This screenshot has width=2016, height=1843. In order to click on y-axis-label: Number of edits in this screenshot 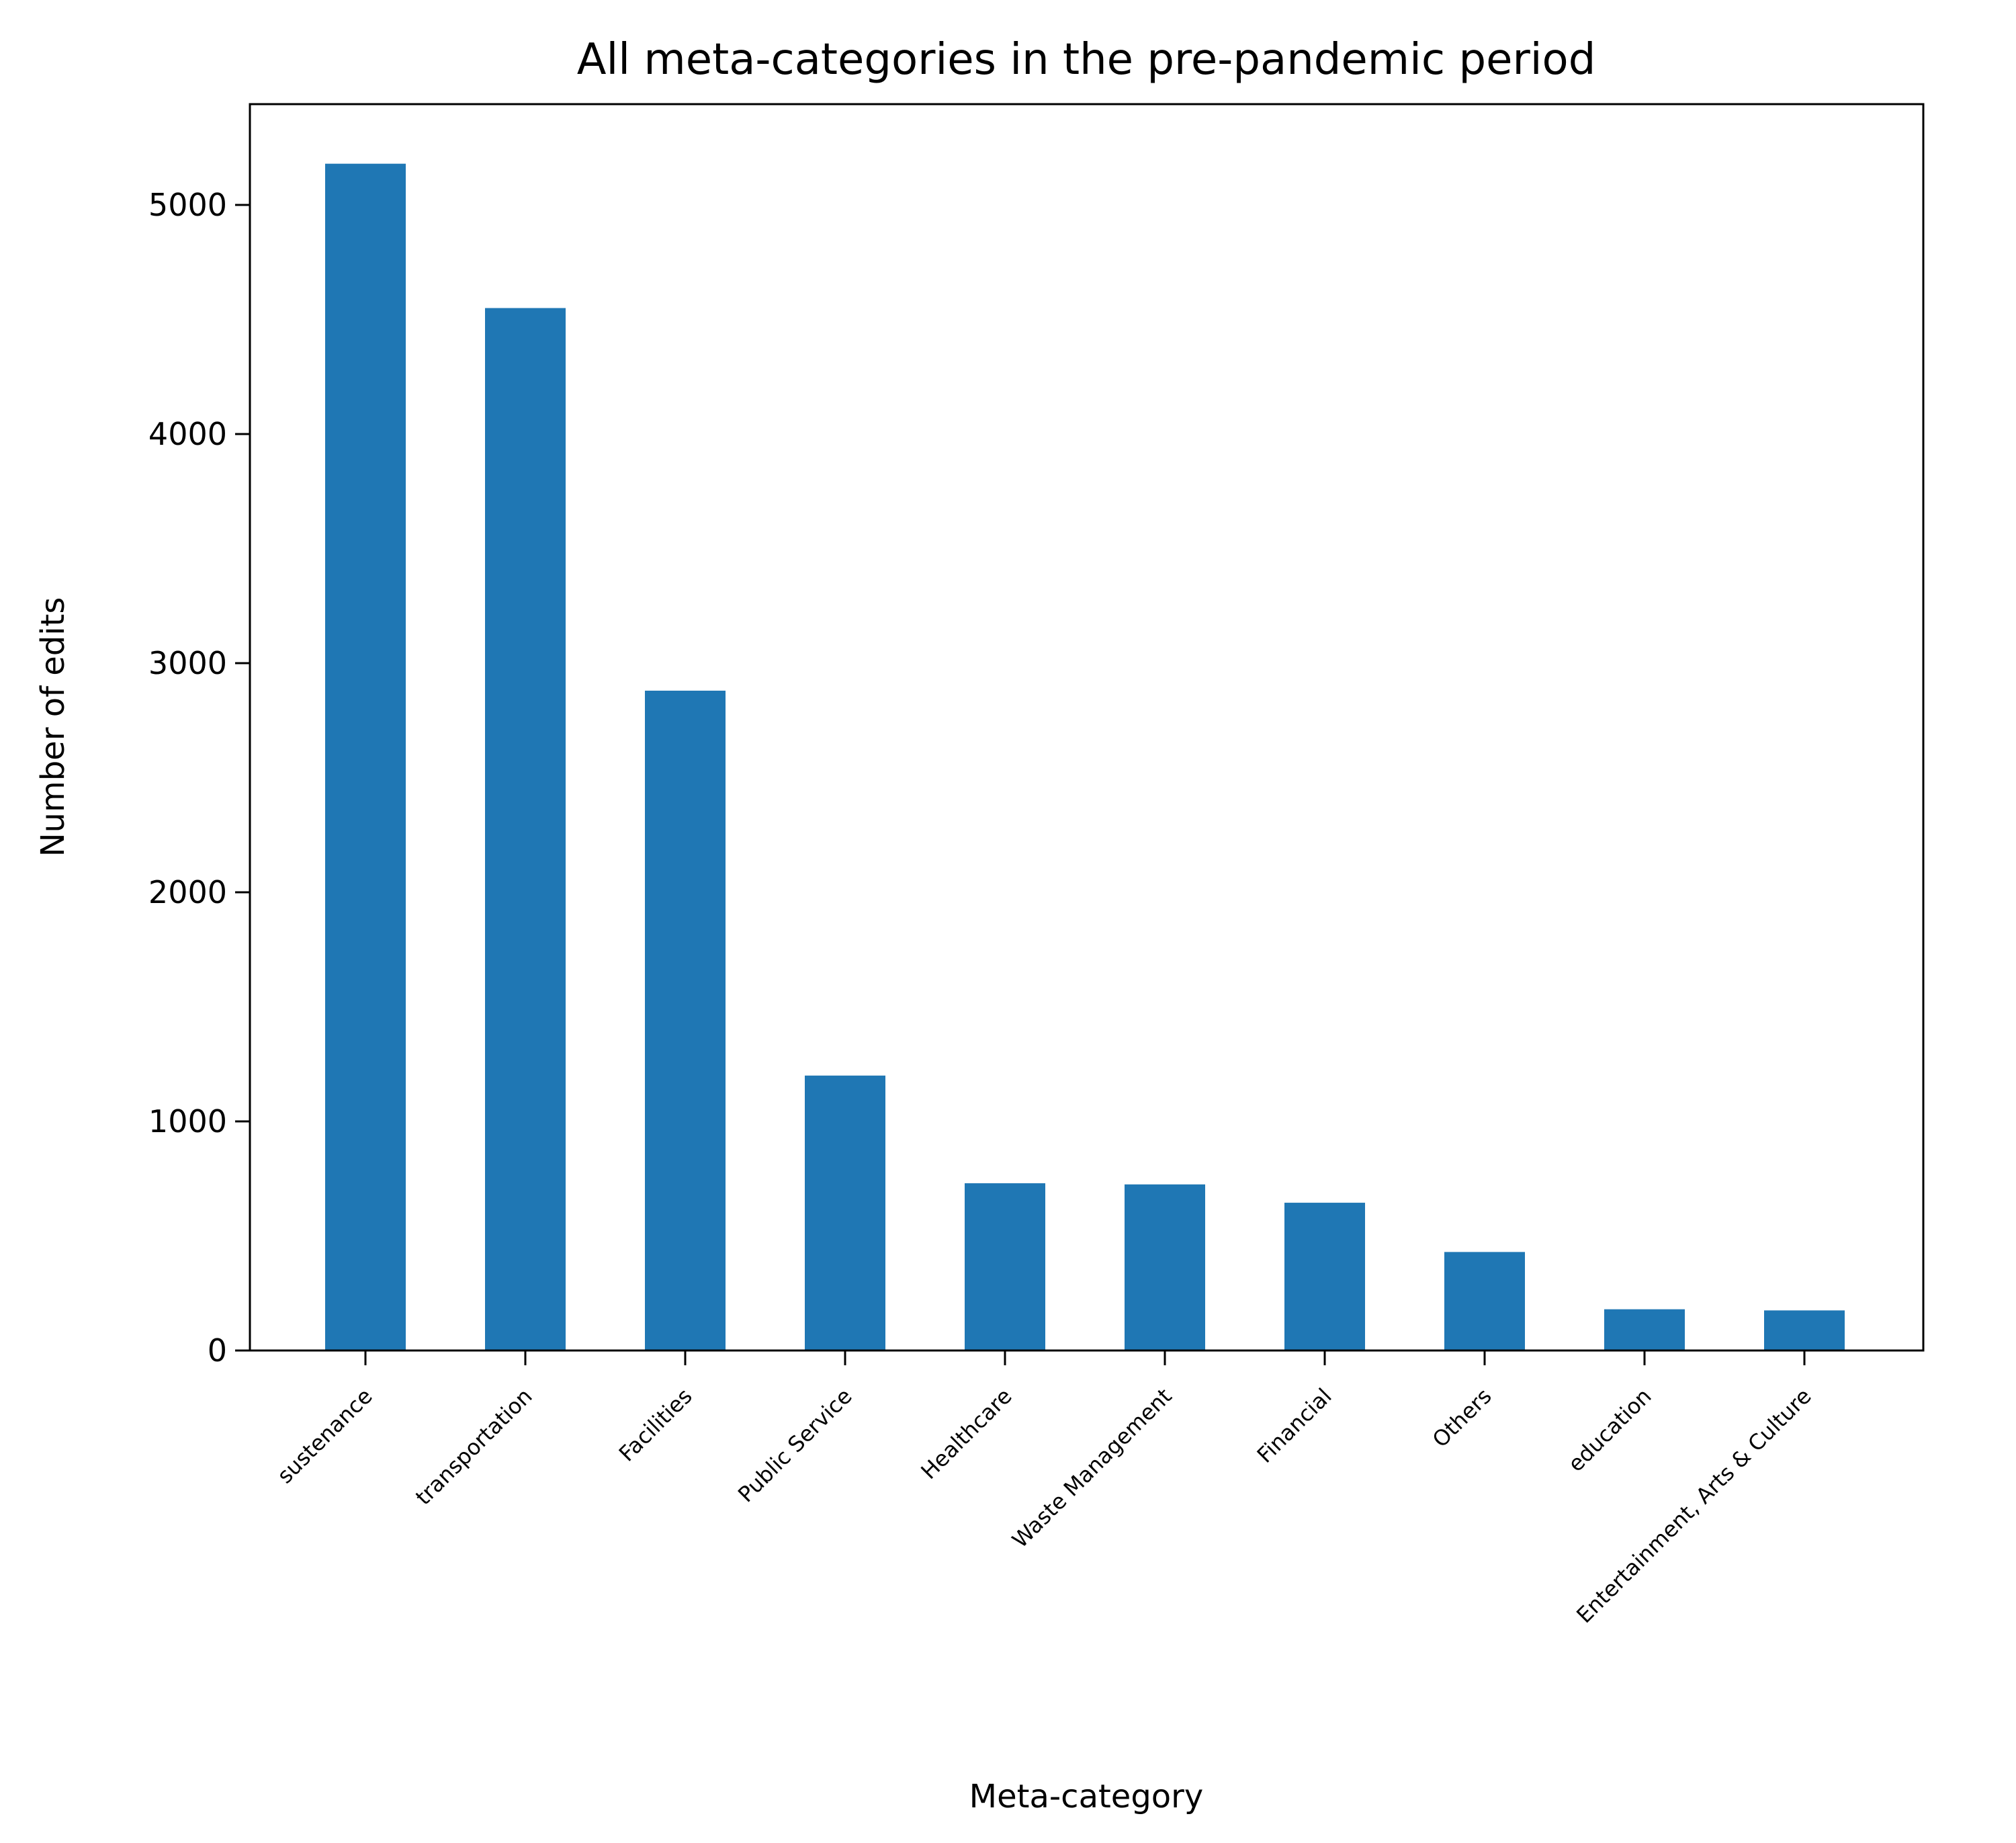, I will do `click(53, 727)`.